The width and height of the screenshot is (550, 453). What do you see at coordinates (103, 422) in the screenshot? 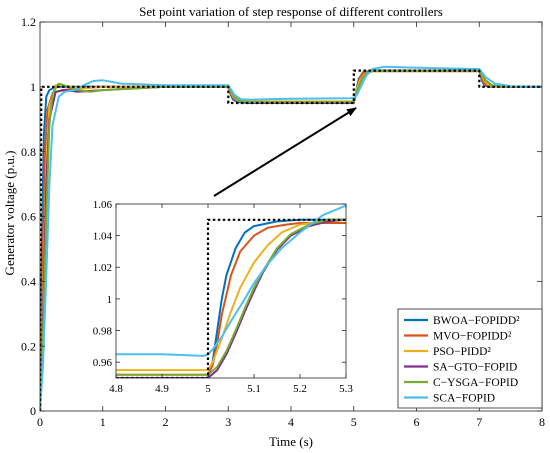
I see `main-x-tick-label: 1` at bounding box center [103, 422].